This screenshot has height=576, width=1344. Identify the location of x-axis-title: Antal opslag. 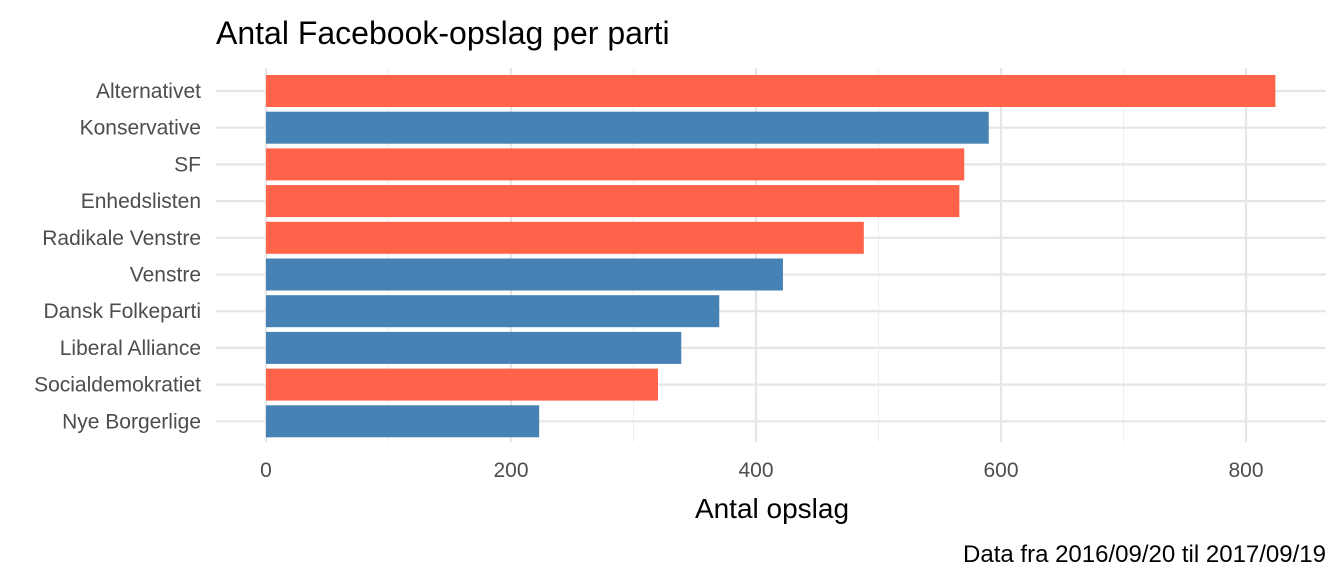
(772, 508).